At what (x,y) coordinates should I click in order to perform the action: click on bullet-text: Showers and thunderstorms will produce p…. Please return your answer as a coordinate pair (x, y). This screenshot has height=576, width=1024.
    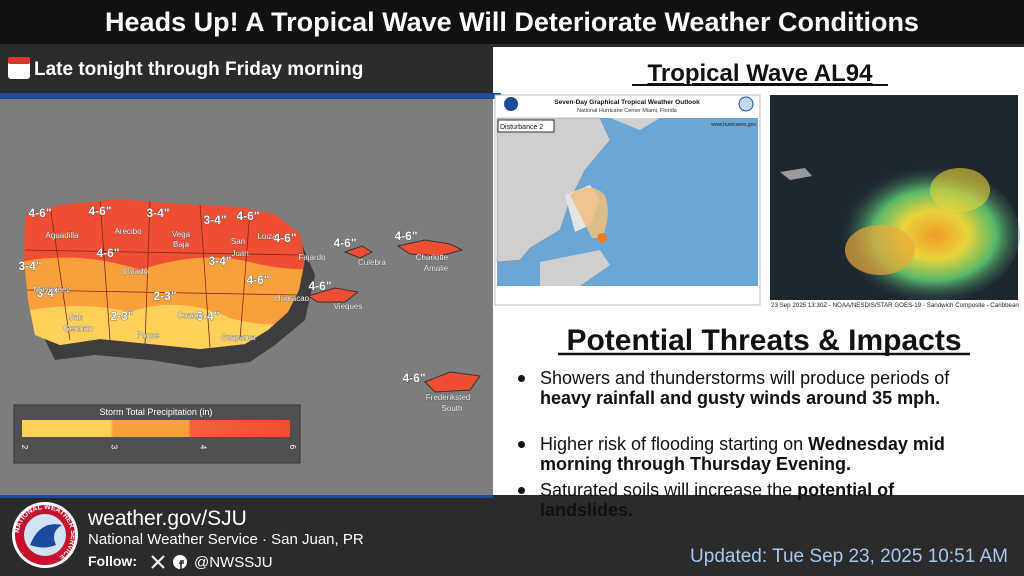
    Looking at the image, I should click on (745, 378).